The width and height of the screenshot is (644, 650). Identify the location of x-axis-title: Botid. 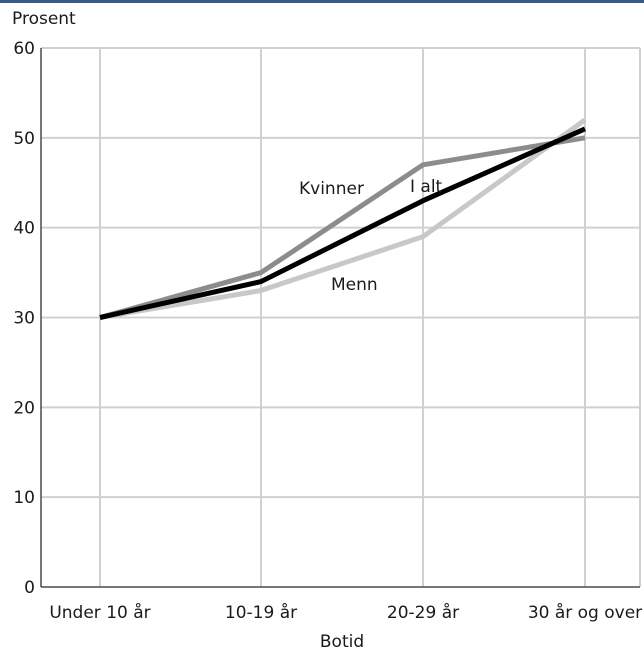
(342, 641).